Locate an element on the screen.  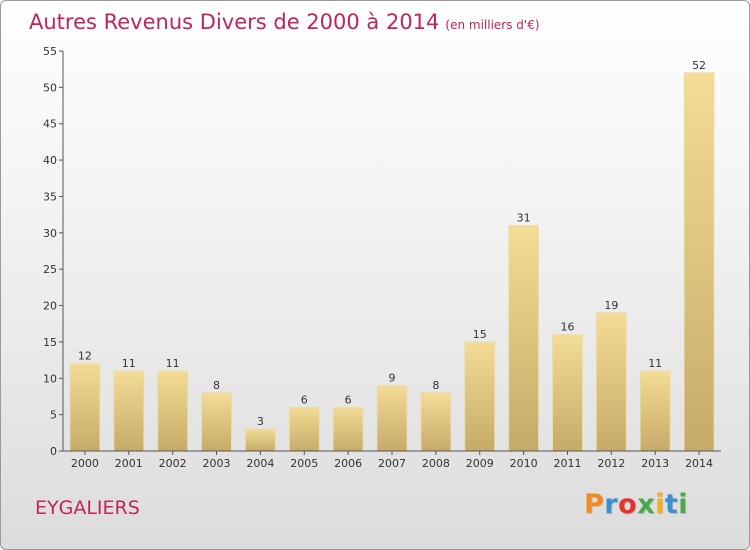
x-tick-label-2005: 2005 is located at coordinates (304, 463).